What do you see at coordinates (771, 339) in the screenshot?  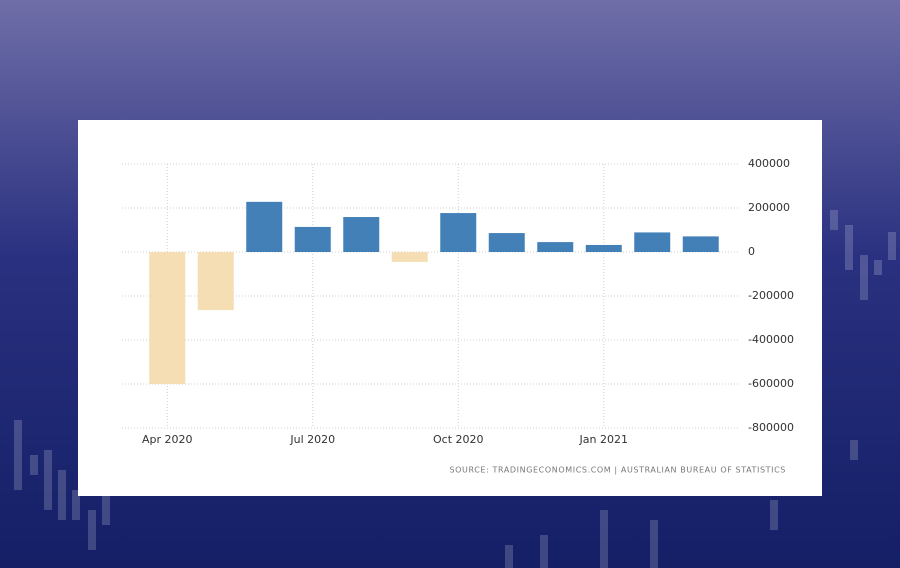 I see `y-tick-label: -400000` at bounding box center [771, 339].